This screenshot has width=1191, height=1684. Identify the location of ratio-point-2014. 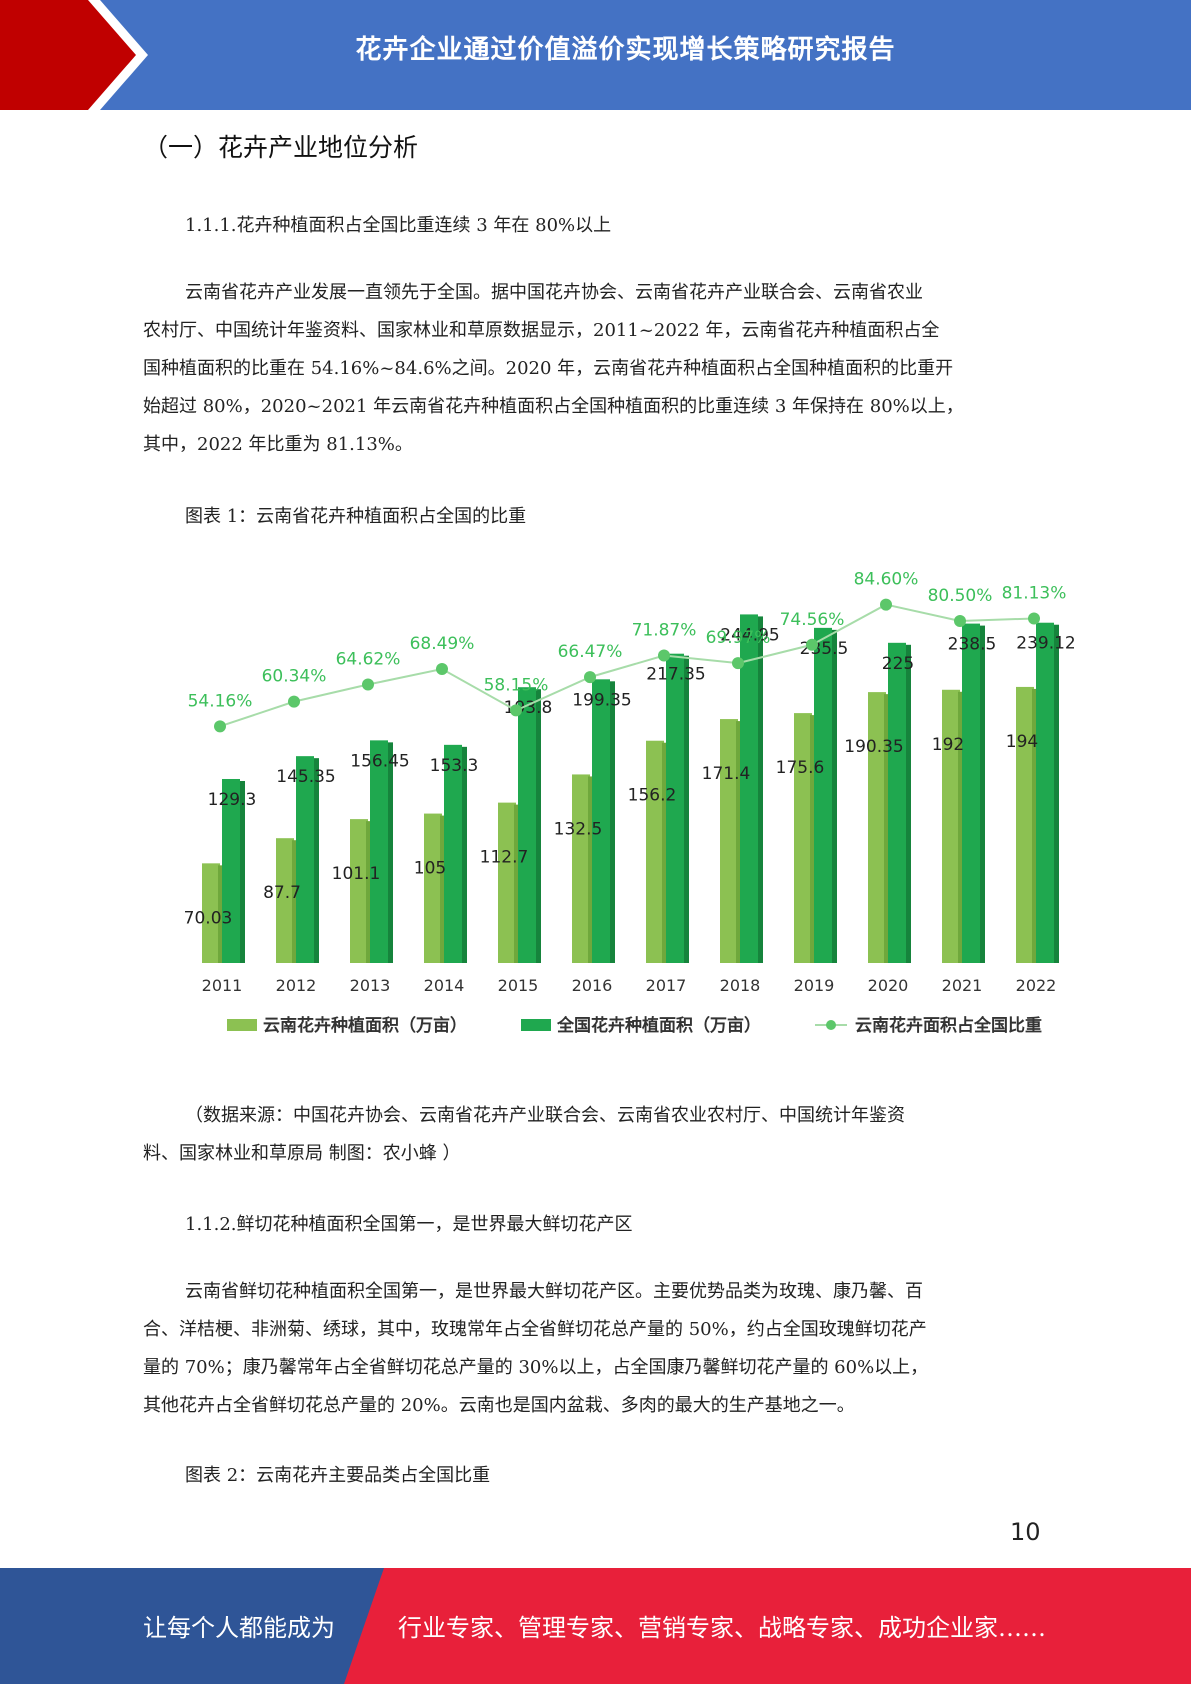
(442, 669).